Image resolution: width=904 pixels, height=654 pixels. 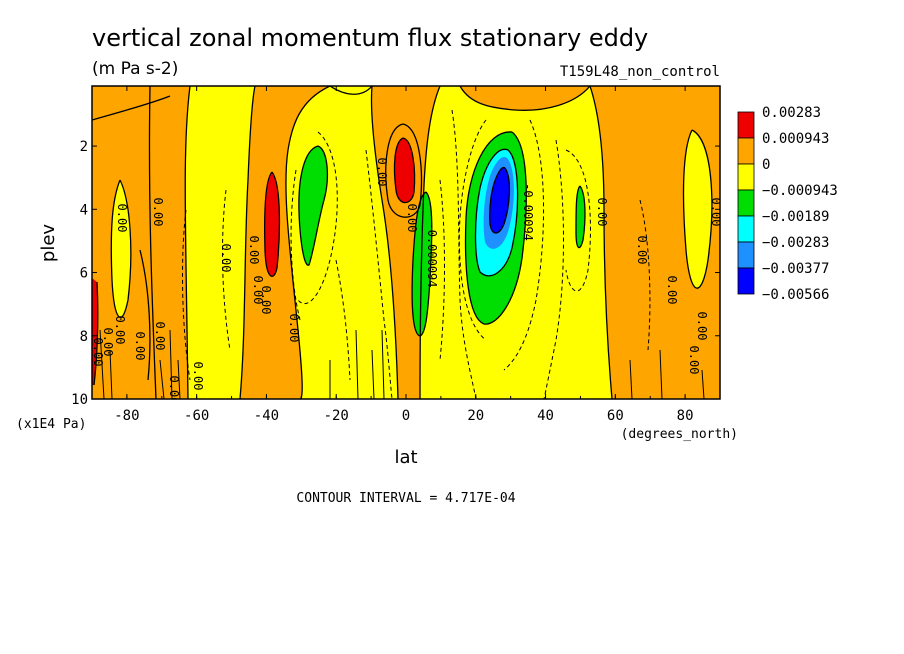 I want to click on red-patch-39s, so click(x=272, y=224).